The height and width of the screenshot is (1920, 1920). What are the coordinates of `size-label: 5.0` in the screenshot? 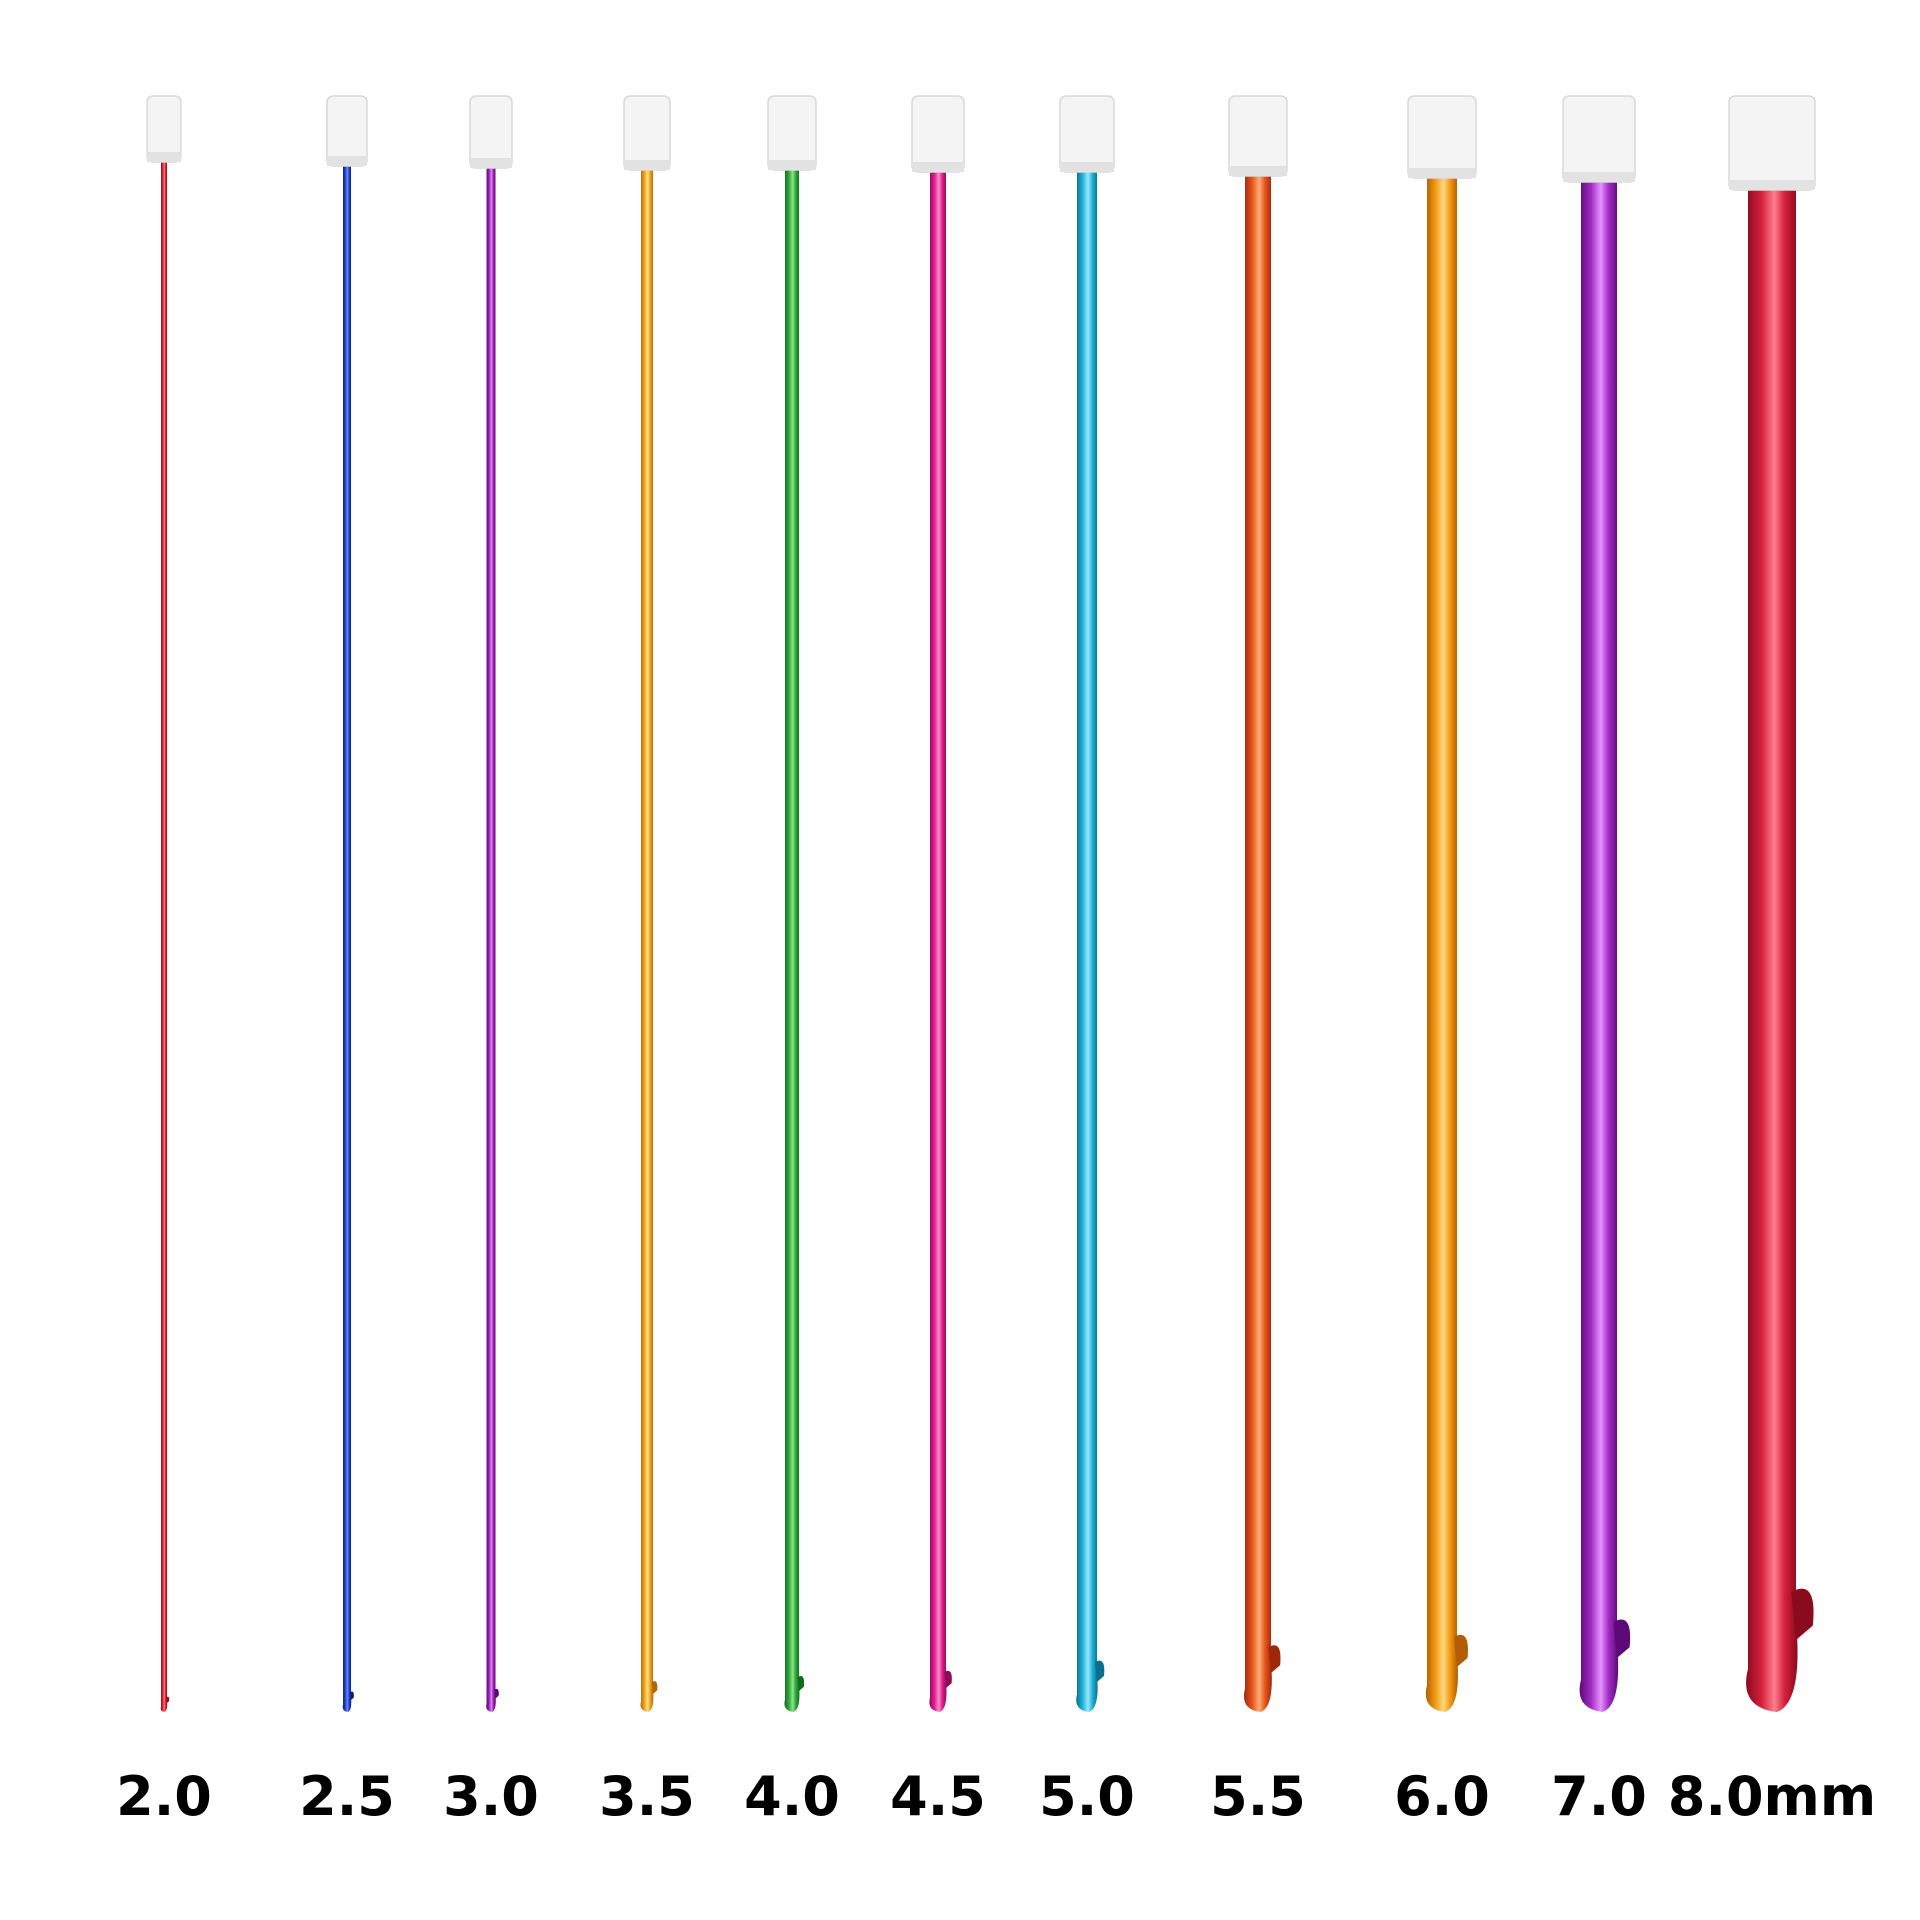 It's located at (1087, 1796).